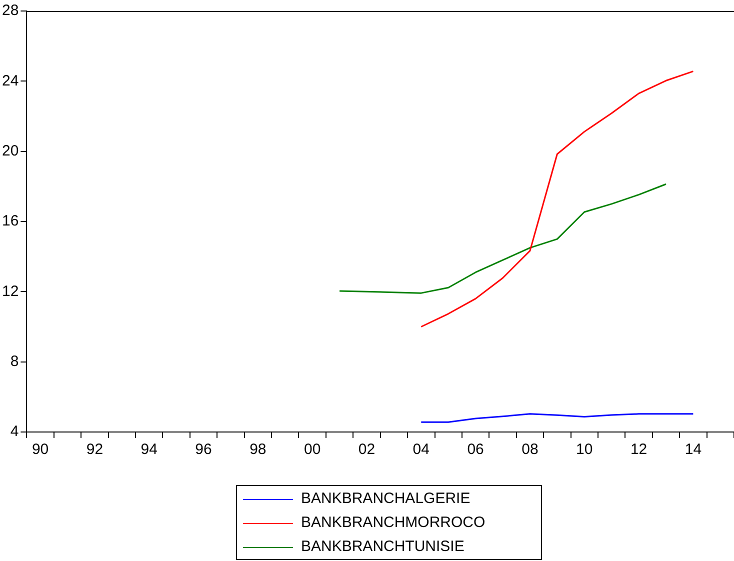 This screenshot has width=734, height=561. Describe the element at coordinates (421, 449) in the screenshot. I see `x-tick-label: 04` at that location.